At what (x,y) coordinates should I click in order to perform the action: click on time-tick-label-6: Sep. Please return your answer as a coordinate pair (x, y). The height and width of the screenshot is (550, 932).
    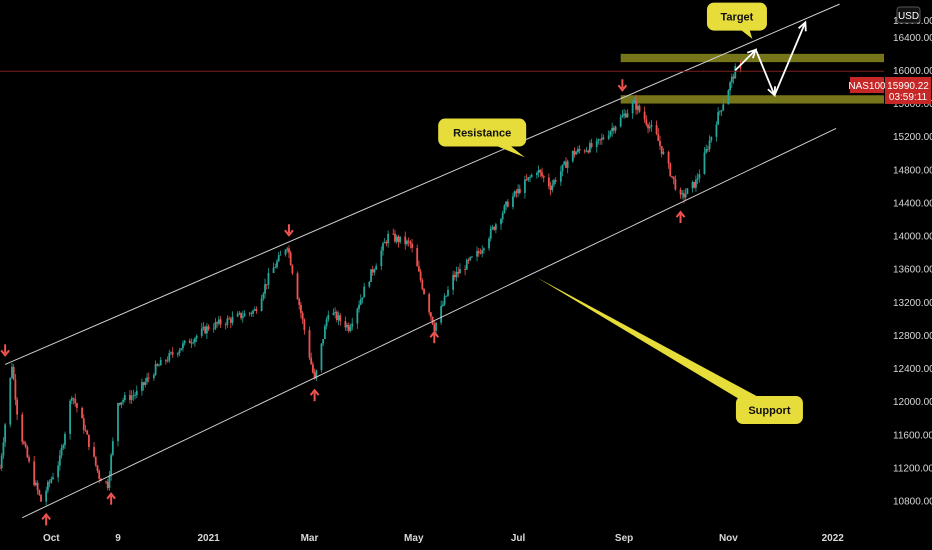
    Looking at the image, I should click on (624, 538).